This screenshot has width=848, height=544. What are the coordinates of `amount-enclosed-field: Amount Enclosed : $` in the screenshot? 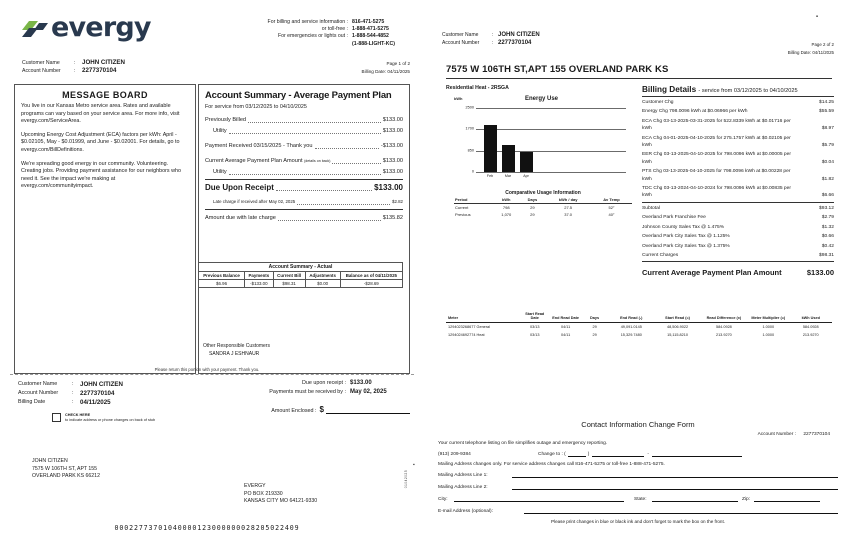 It's located at (310, 409).